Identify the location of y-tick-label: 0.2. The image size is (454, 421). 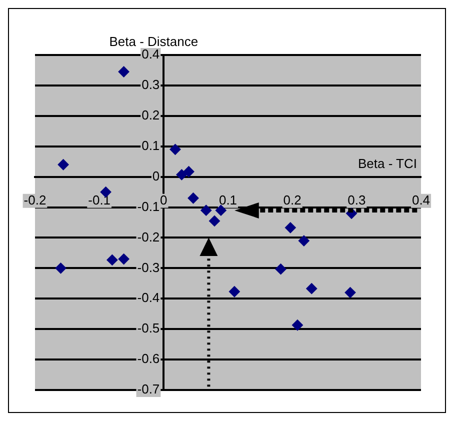
(151, 114).